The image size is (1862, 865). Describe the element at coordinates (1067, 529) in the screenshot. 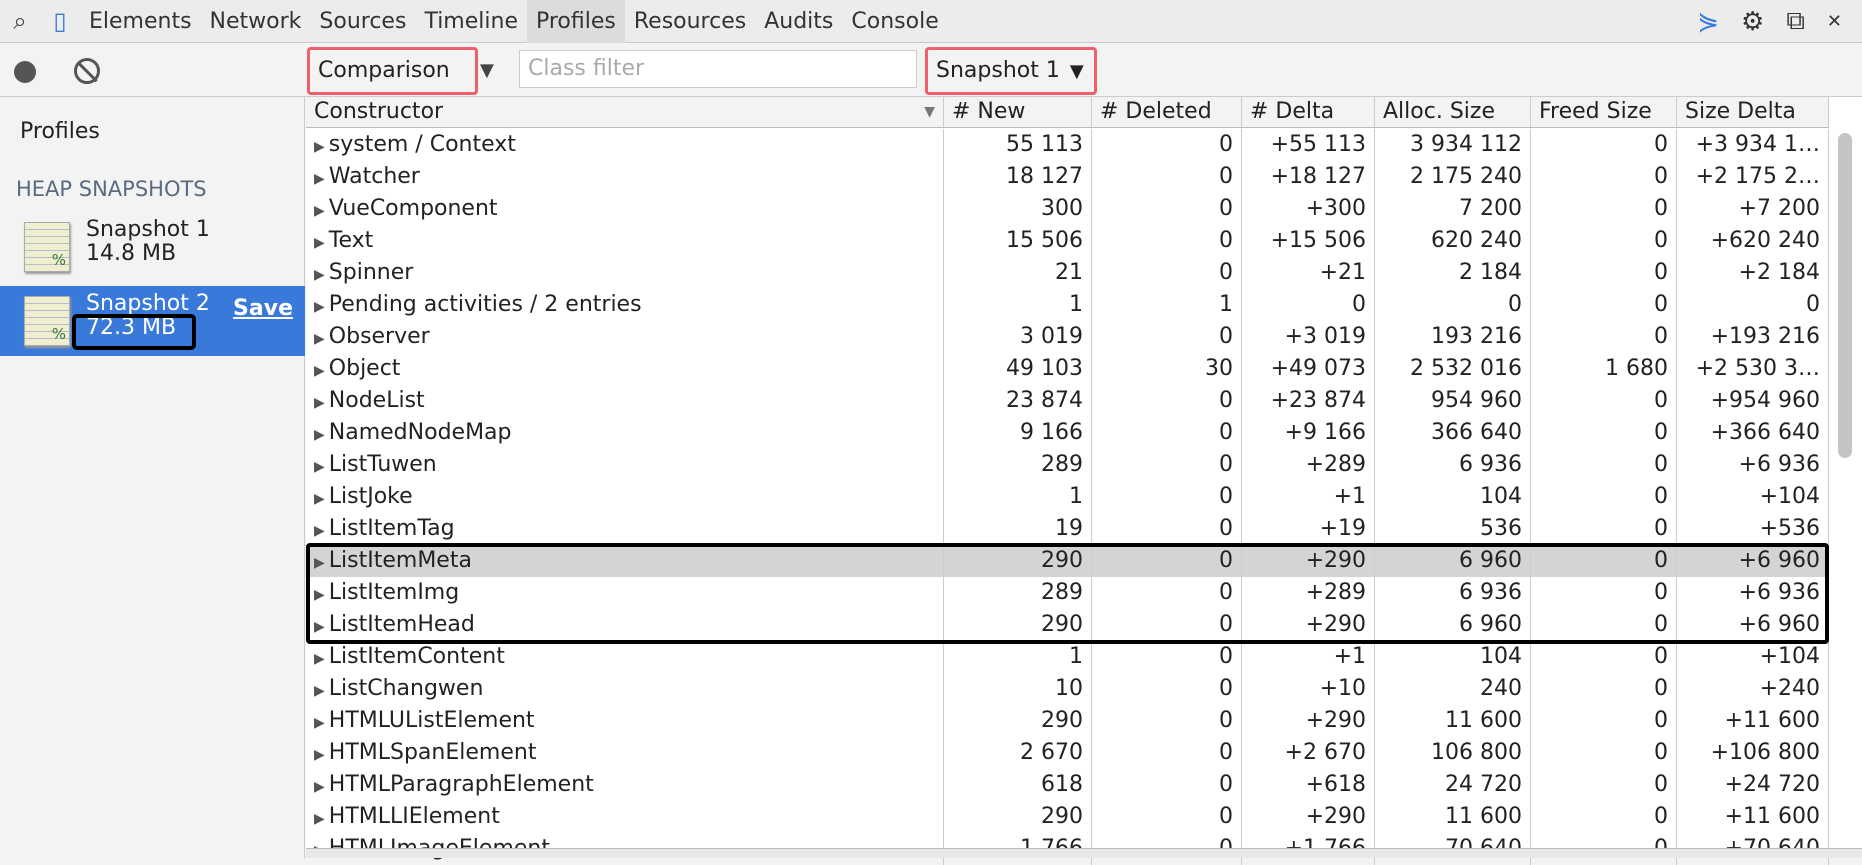

I see `table-row: ▶ ListItemTag 19 0 +19 536 0 +536` at that location.